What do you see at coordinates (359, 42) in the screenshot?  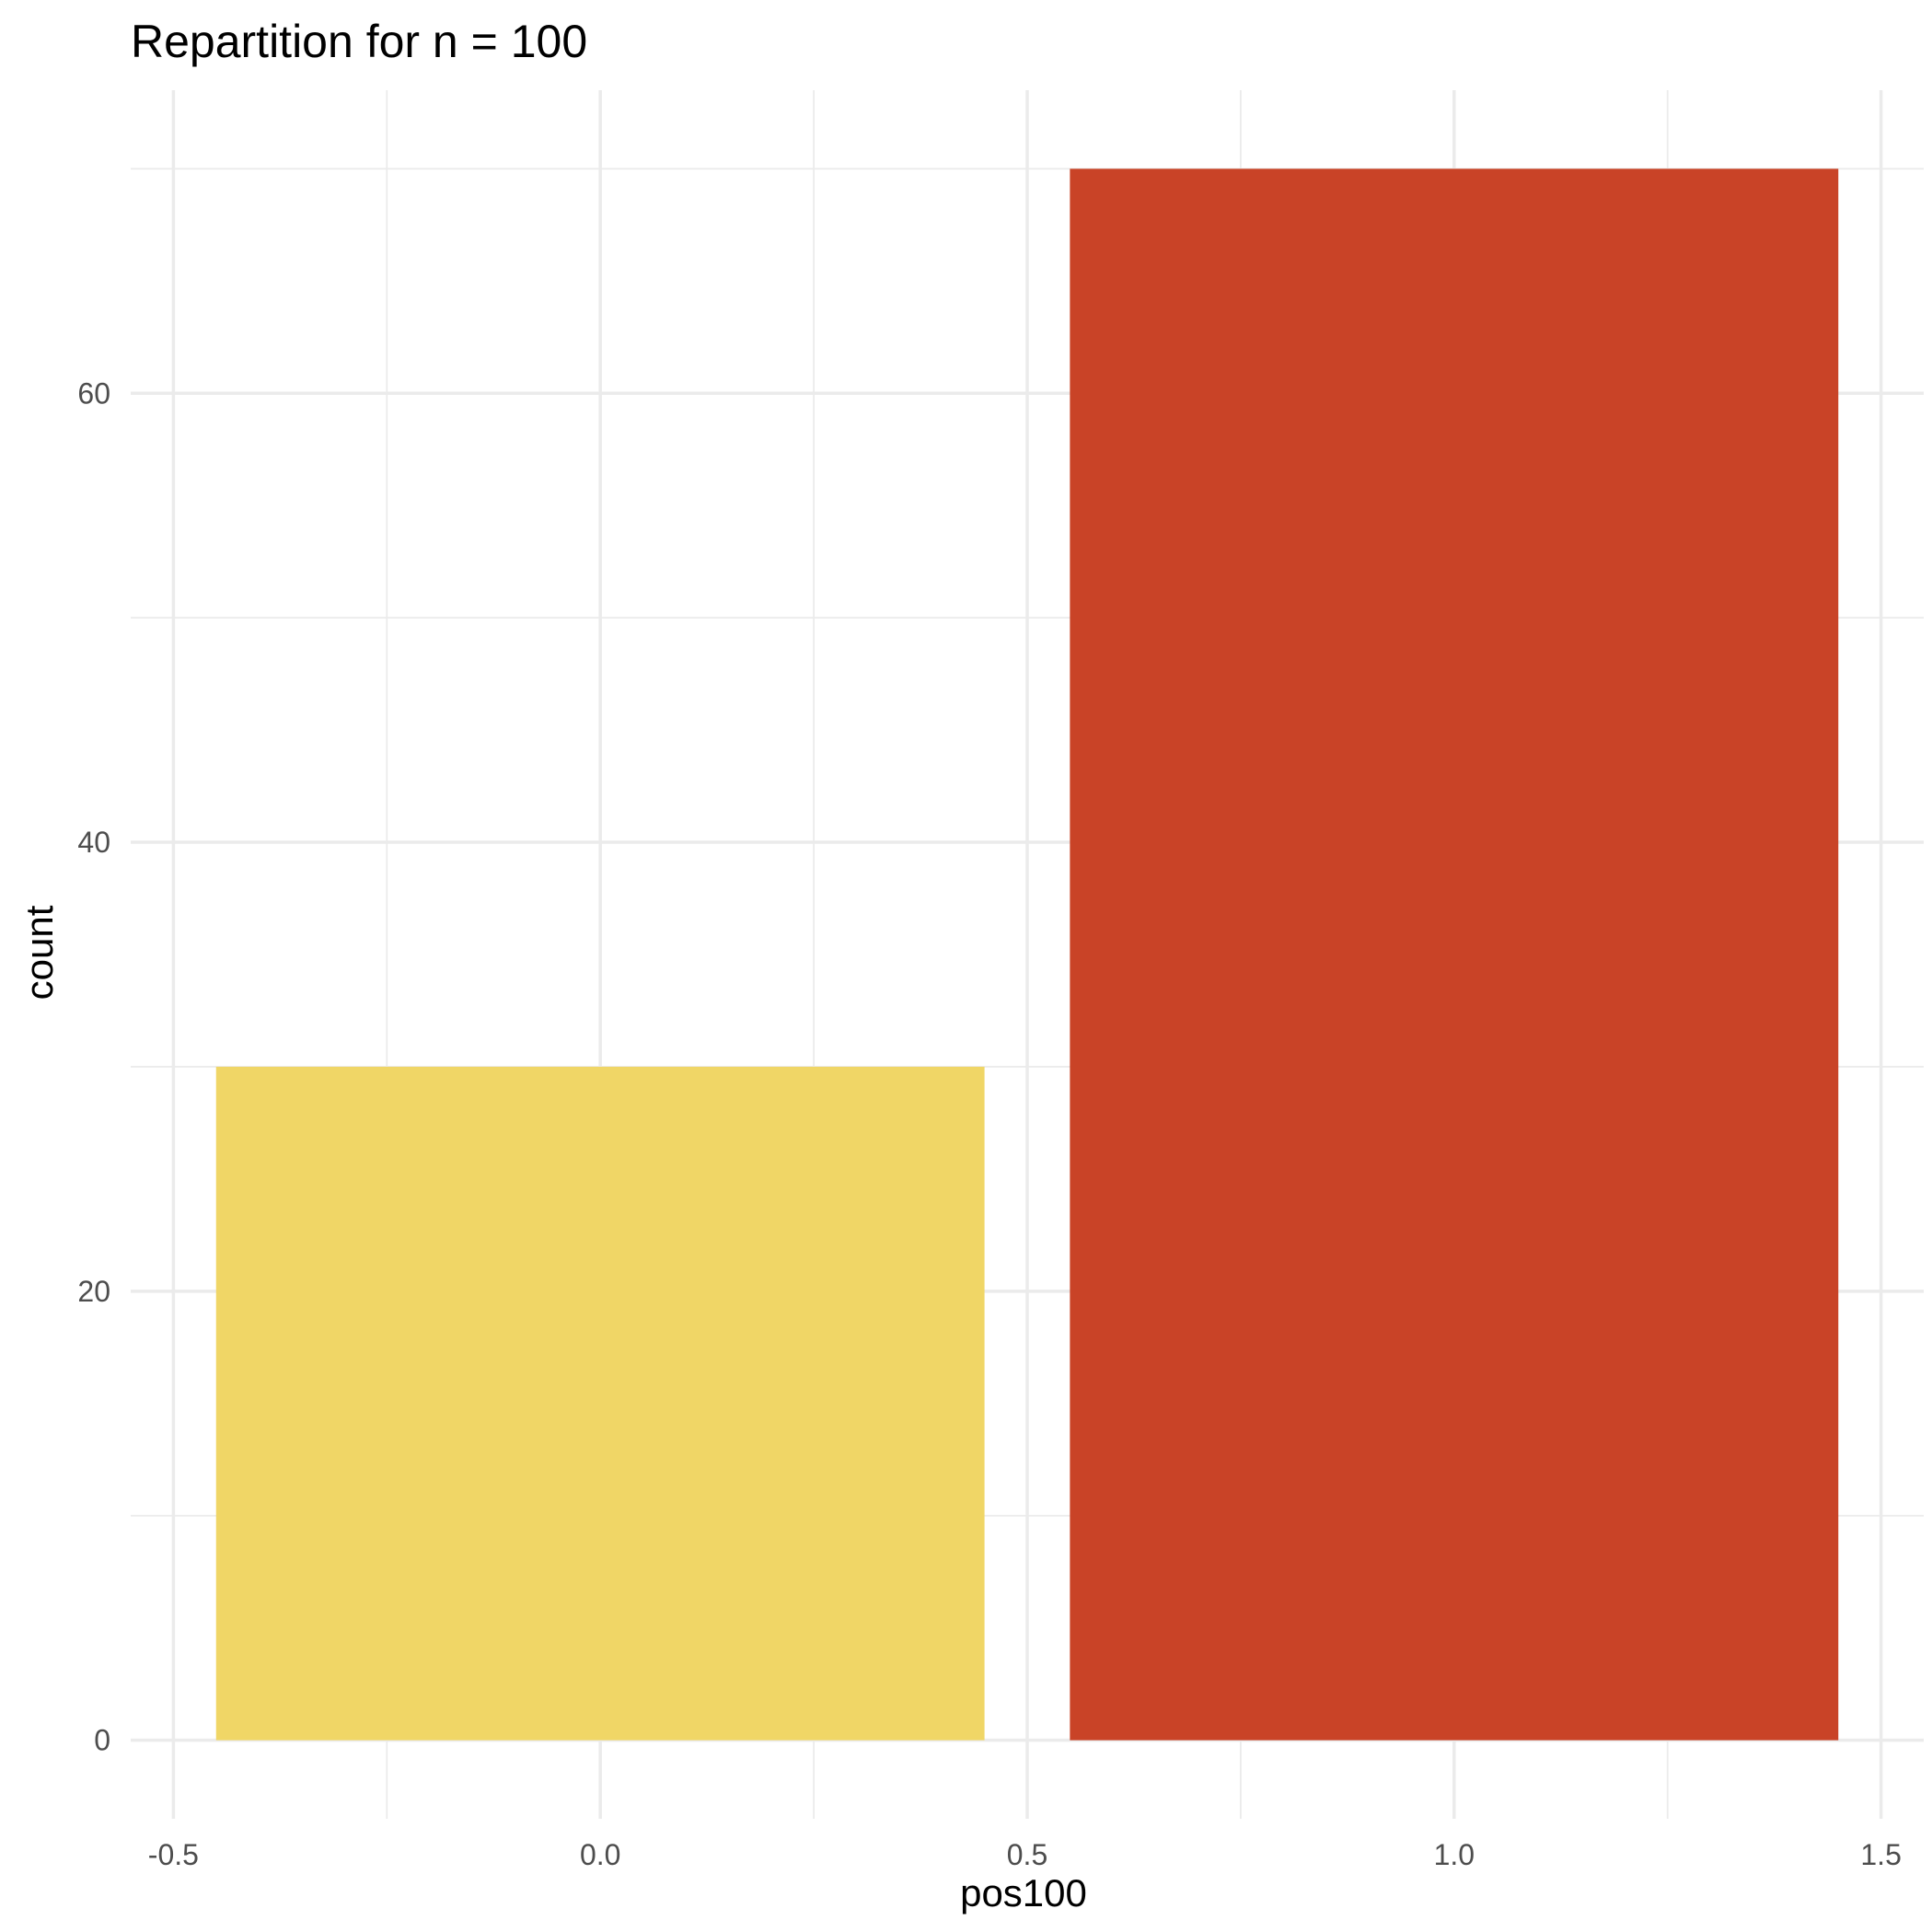 I see `chart-title: Repartition for n = 100` at bounding box center [359, 42].